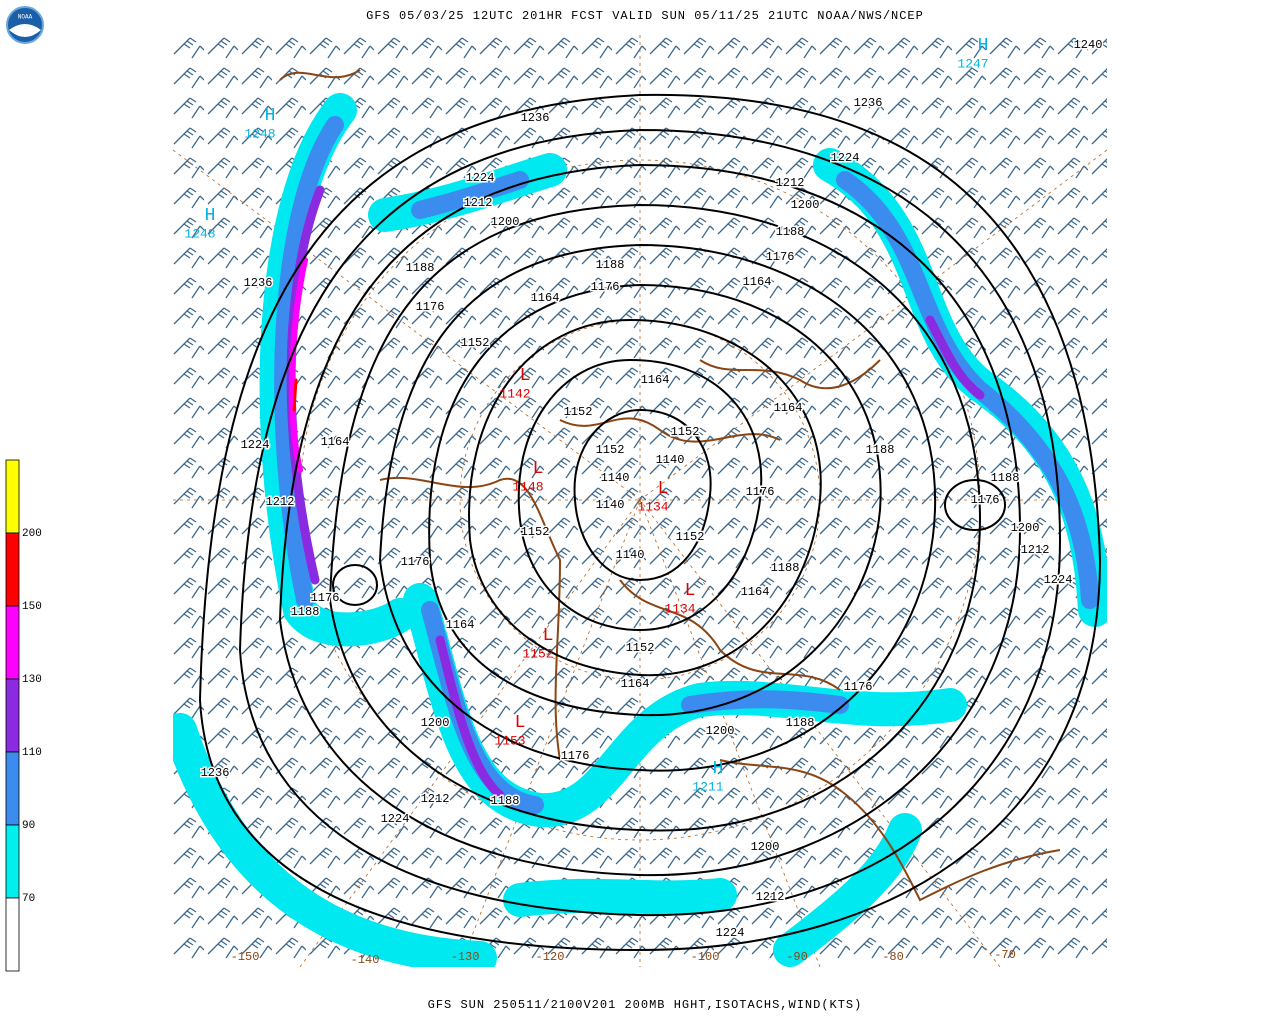 This screenshot has width=1280, height=1029. I want to click on legend-label: 110, so click(32, 753).